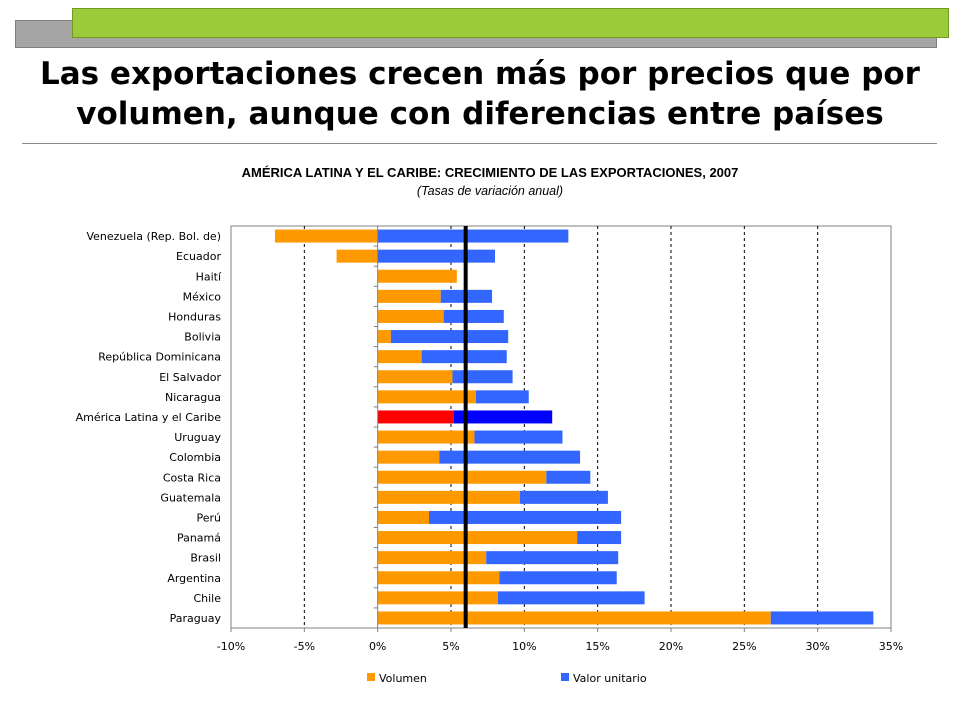 Image resolution: width=960 pixels, height=720 pixels. Describe the element at coordinates (202, 296) in the screenshot. I see `category-label: México` at that location.